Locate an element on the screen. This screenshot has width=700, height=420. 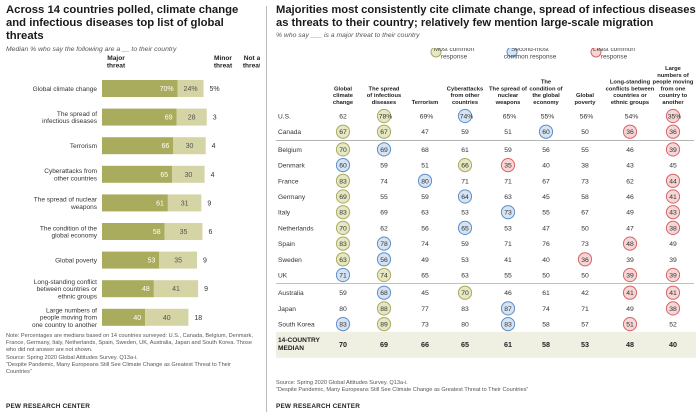
left-brand-logo: PEW RESEARCH CENTER is located at coordinates (48, 406).